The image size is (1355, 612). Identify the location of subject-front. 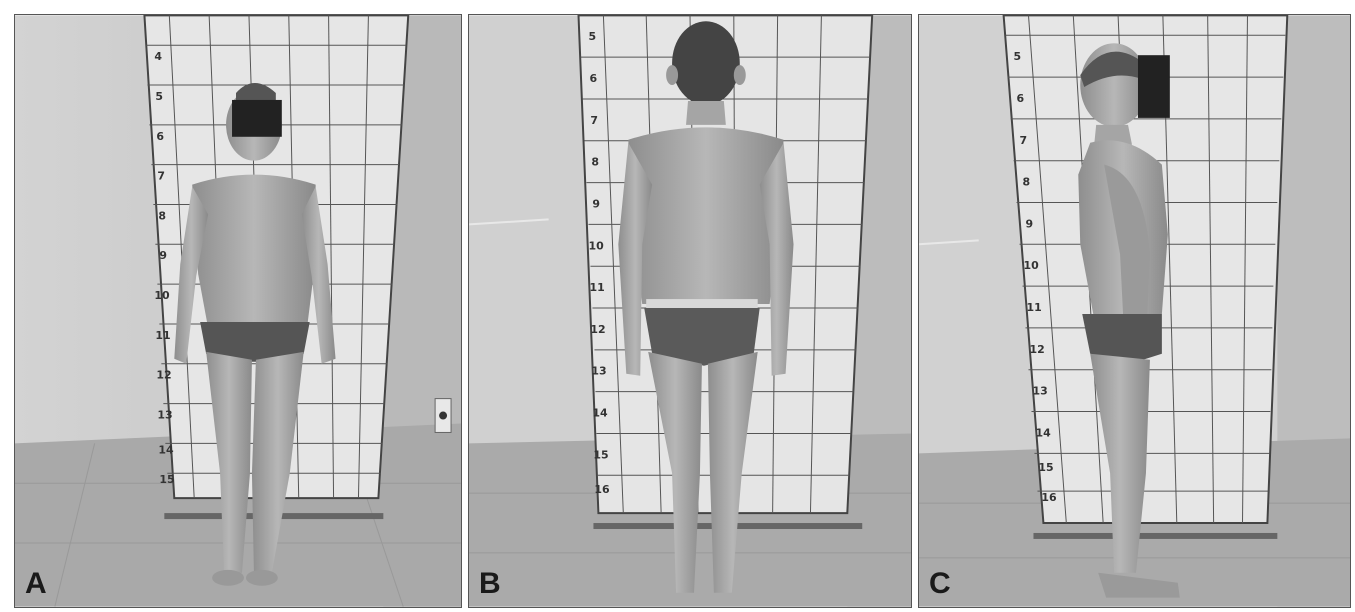
(255, 334).